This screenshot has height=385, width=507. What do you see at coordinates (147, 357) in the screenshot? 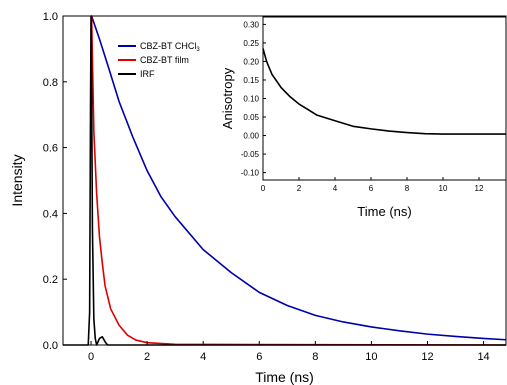
I see `main-x-tick-label: 2` at bounding box center [147, 357].